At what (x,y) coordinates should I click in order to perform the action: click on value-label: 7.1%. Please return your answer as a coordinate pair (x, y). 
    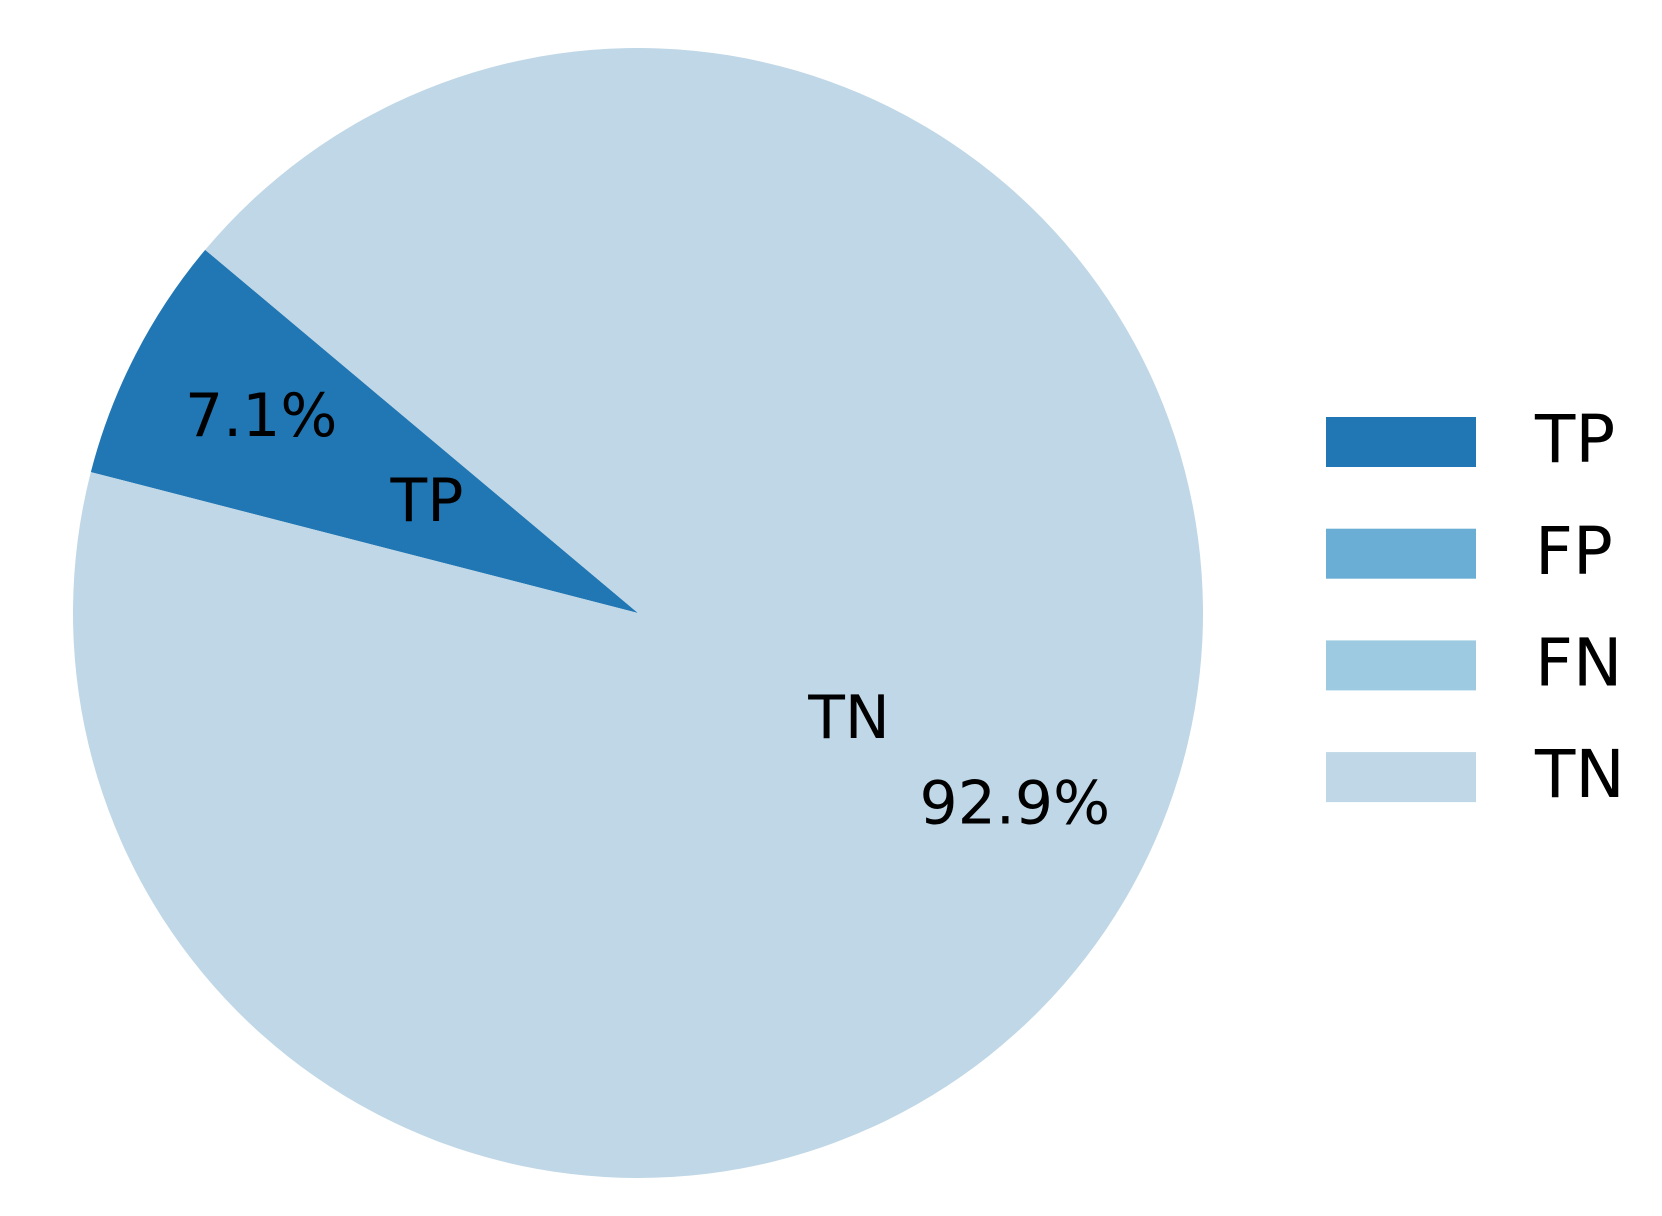
    Looking at the image, I should click on (261, 416).